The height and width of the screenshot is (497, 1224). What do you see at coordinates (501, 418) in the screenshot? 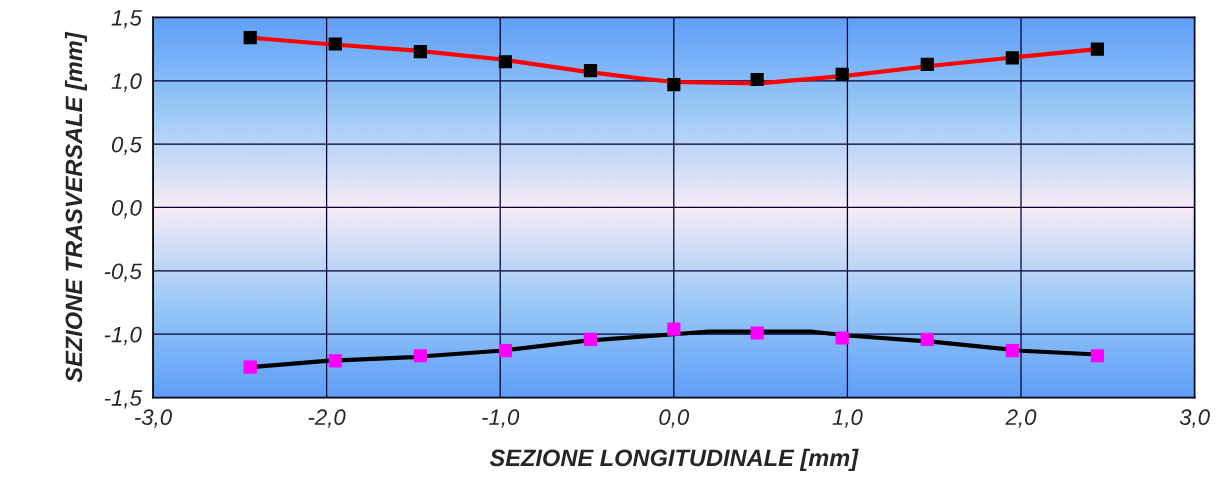
I see `x-tick-label: -1,0` at bounding box center [501, 418].